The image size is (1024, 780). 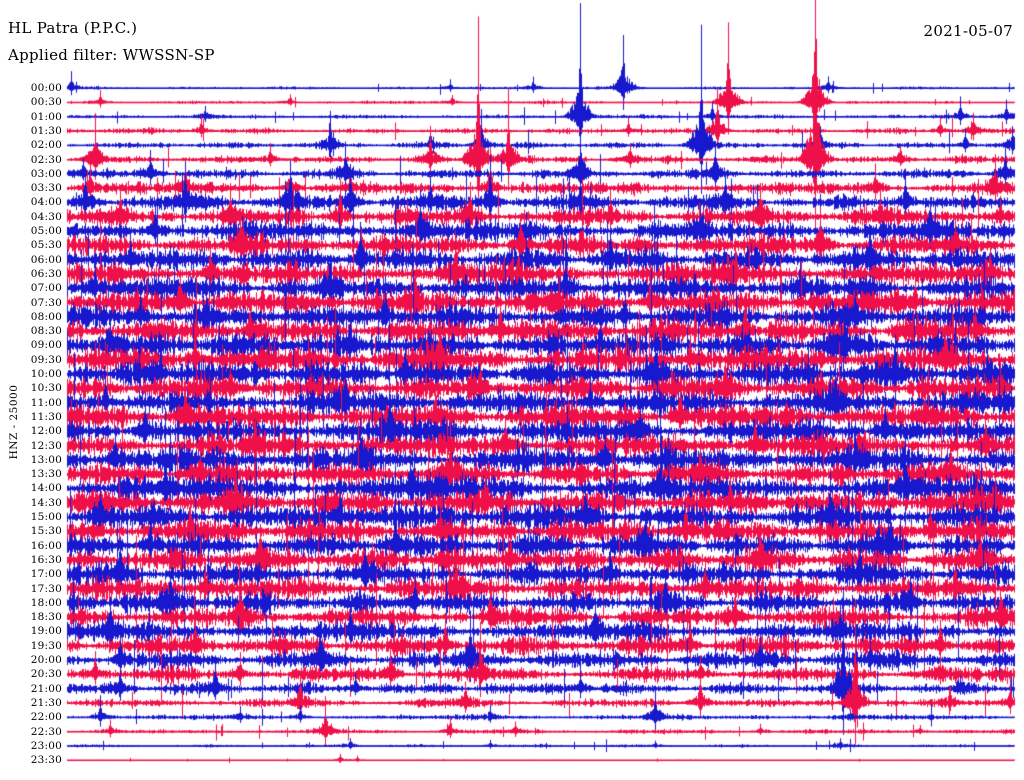 What do you see at coordinates (46, 145) in the screenshot?
I see `time-label: 02:00` at bounding box center [46, 145].